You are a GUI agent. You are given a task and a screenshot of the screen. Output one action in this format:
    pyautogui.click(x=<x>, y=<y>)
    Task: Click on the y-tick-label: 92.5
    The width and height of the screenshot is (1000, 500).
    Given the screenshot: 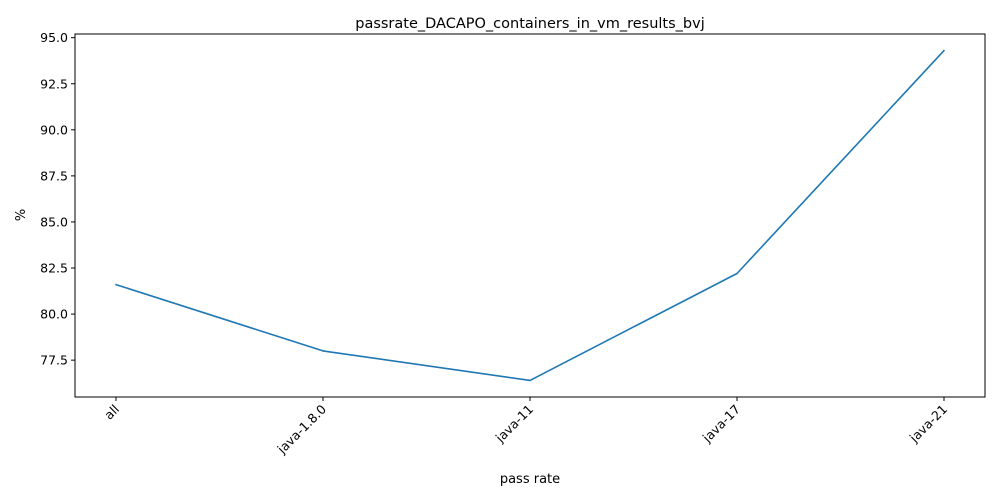 What is the action you would take?
    pyautogui.click(x=54, y=83)
    